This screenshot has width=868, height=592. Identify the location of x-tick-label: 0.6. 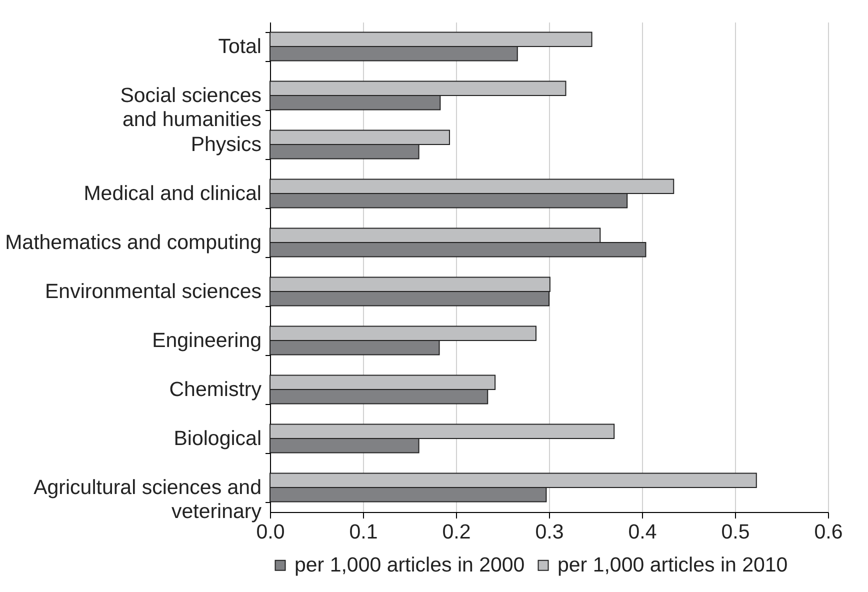
(828, 532).